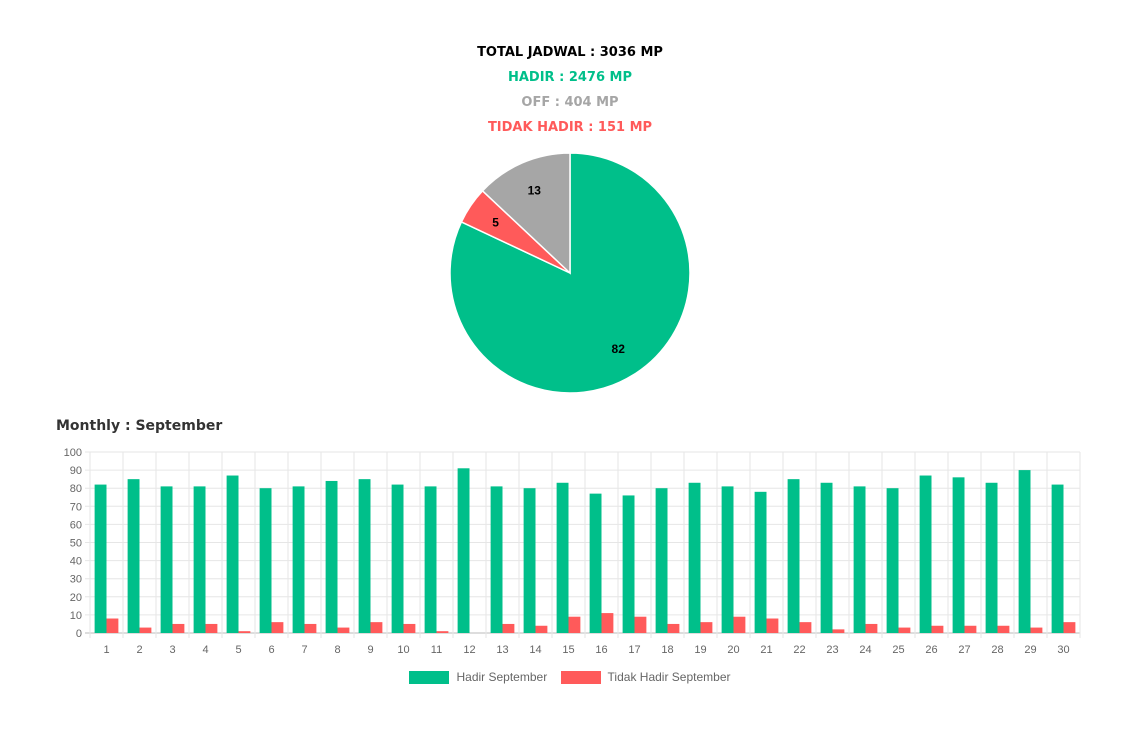 Image resolution: width=1140 pixels, height=739 pixels. What do you see at coordinates (429, 677) in the screenshot?
I see `legend-swatch-hadir` at bounding box center [429, 677].